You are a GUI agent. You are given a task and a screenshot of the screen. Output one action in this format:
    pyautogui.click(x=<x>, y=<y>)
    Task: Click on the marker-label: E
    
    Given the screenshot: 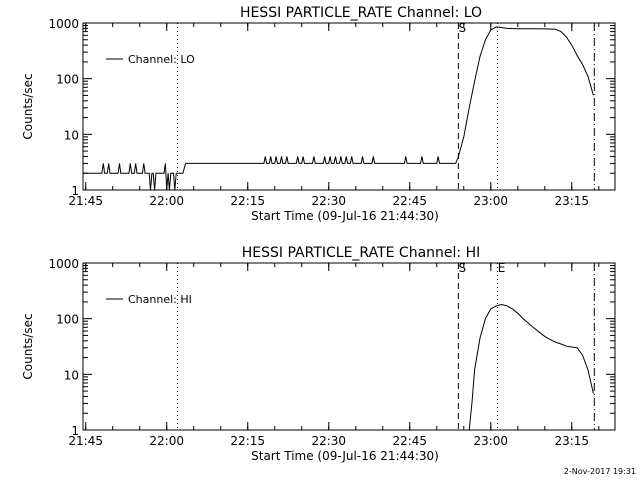 What is the action you would take?
    pyautogui.click(x=502, y=268)
    